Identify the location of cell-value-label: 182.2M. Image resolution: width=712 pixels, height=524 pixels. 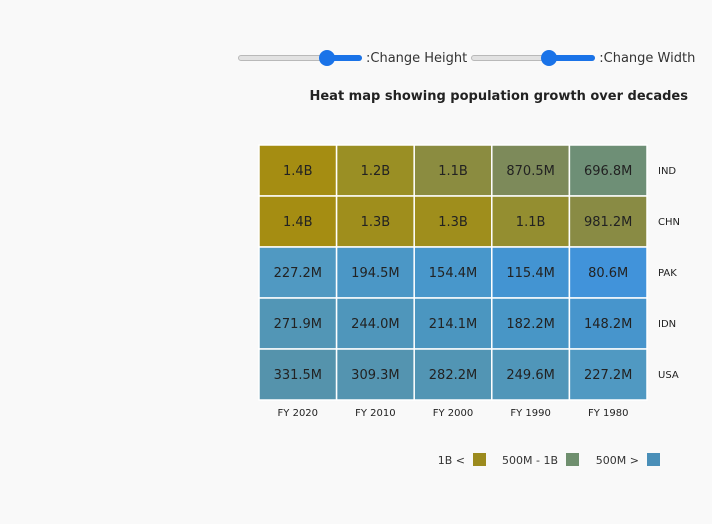
(530, 324).